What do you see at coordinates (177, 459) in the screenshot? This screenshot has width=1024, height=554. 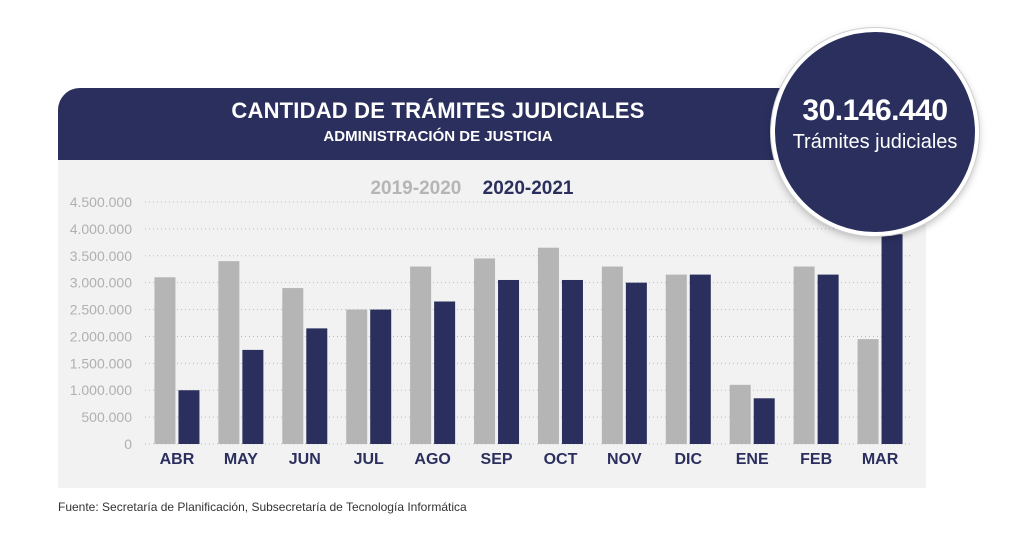 I see `x-tick-label: ABR` at bounding box center [177, 459].